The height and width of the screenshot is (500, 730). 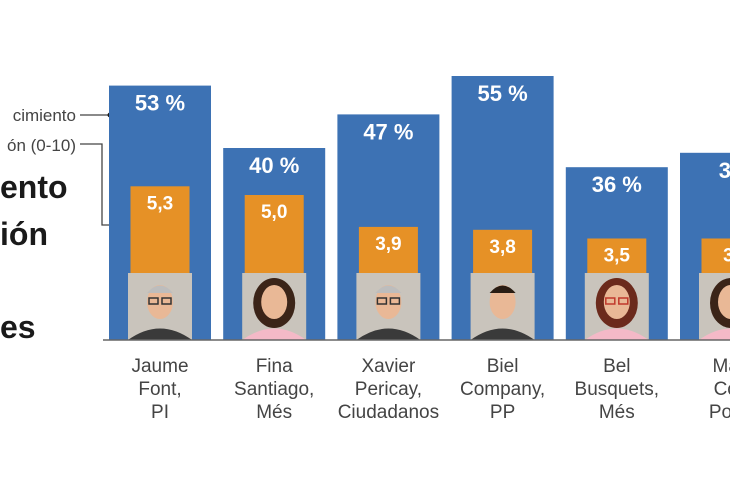 I want to click on category-label-0-2: PI, so click(x=160, y=412).